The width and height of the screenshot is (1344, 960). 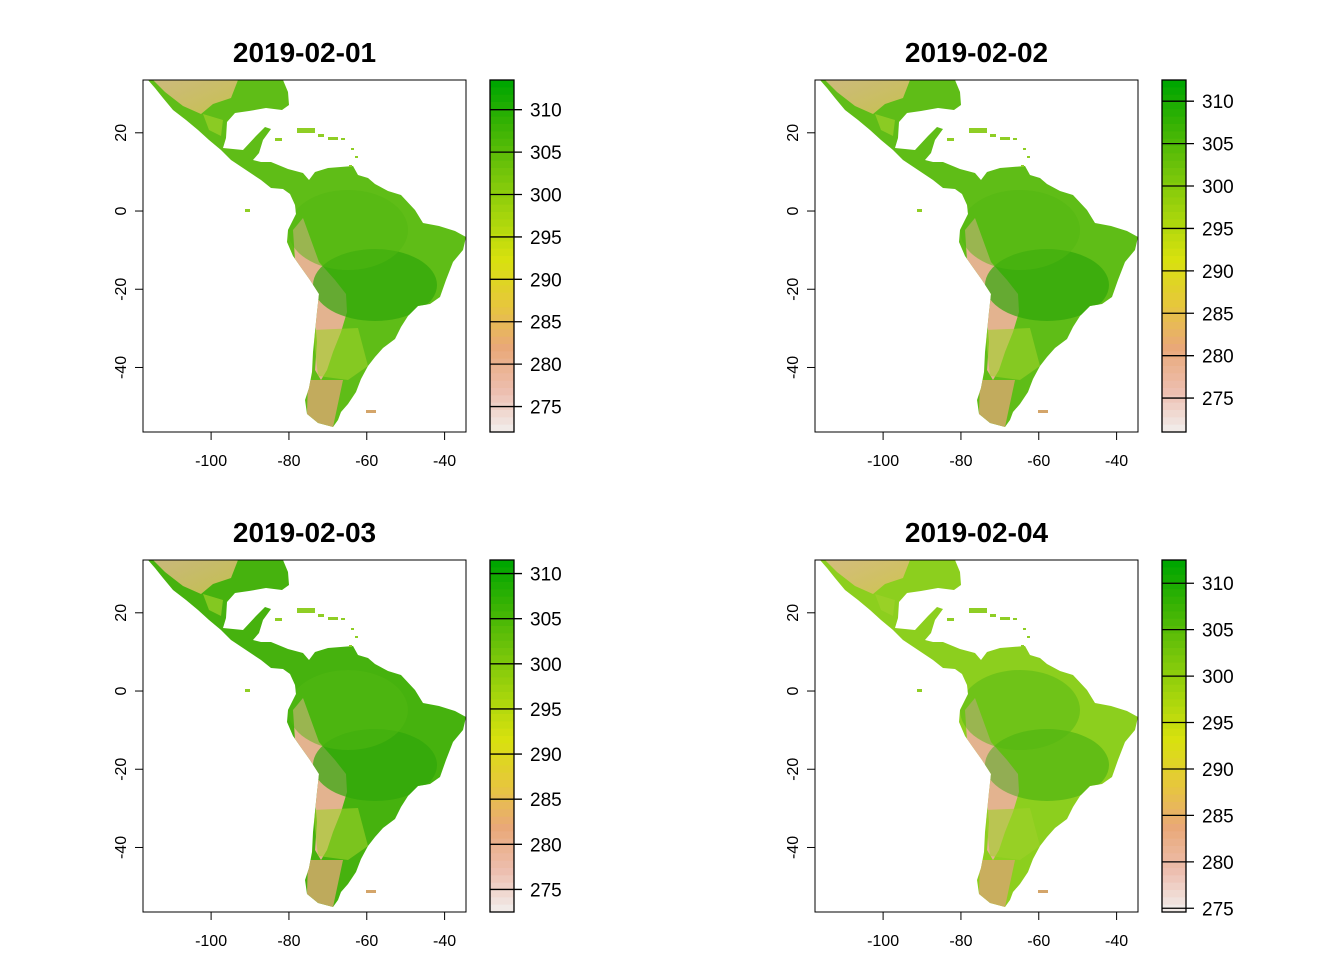 What do you see at coordinates (1218, 816) in the screenshot?
I see `legend-tick-label: 285` at bounding box center [1218, 816].